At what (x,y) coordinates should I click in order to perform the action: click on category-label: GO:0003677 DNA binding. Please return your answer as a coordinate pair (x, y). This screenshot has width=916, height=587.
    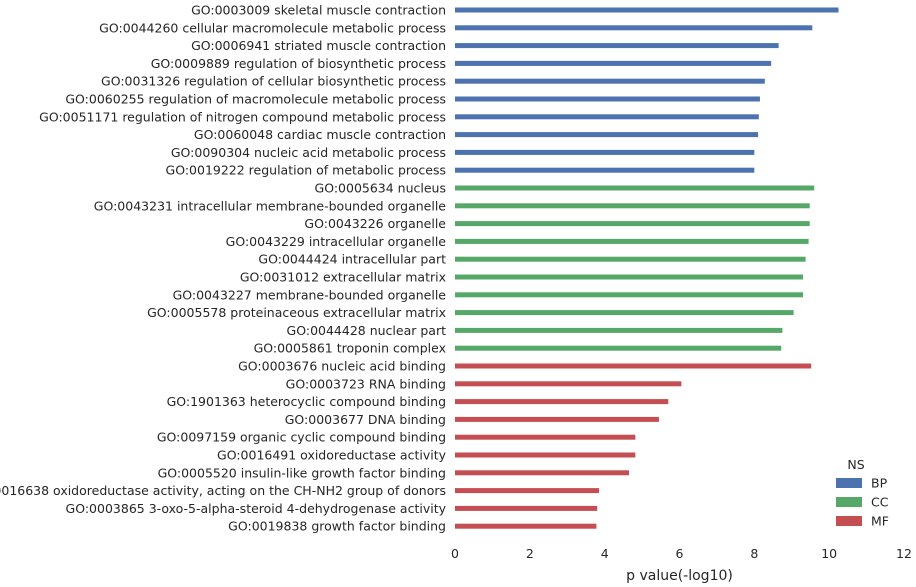
    Looking at the image, I should click on (365, 419).